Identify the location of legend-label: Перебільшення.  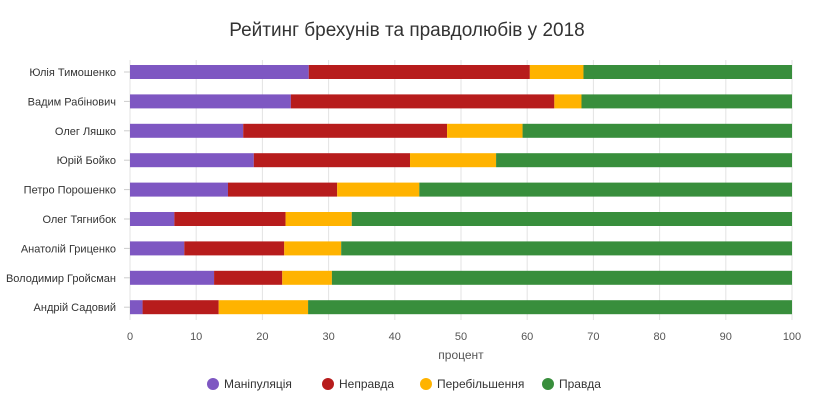
(480, 384).